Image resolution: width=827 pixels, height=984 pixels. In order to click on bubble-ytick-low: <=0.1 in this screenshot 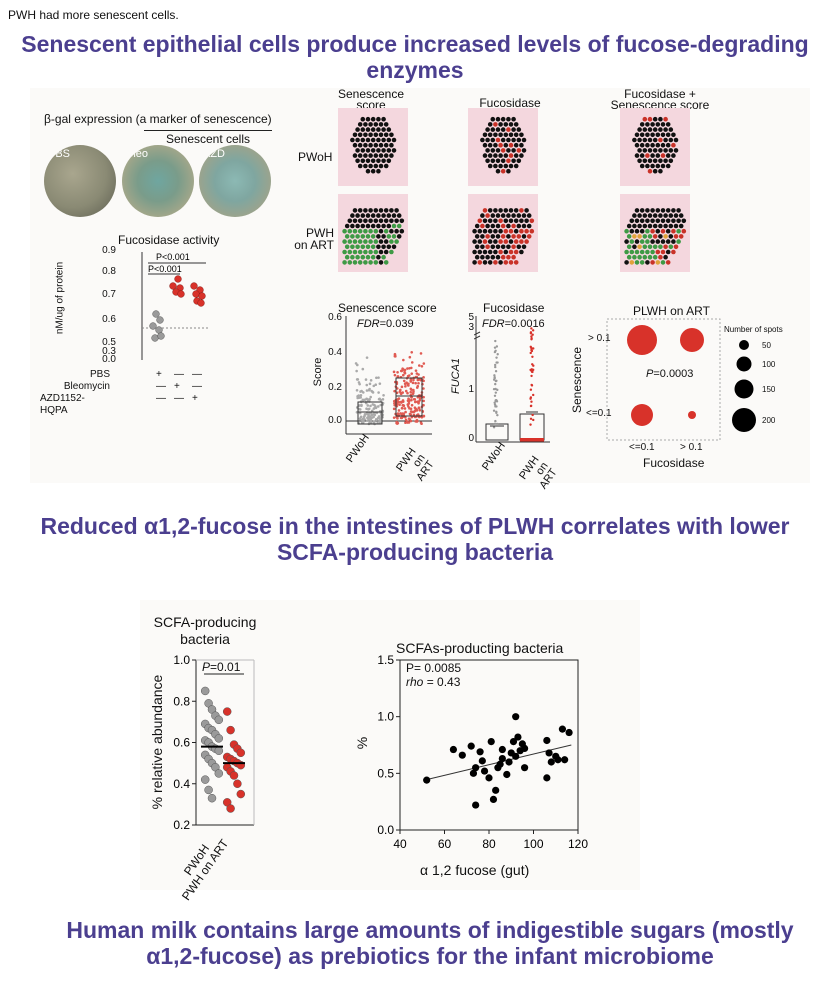, I will do `click(599, 413)`.